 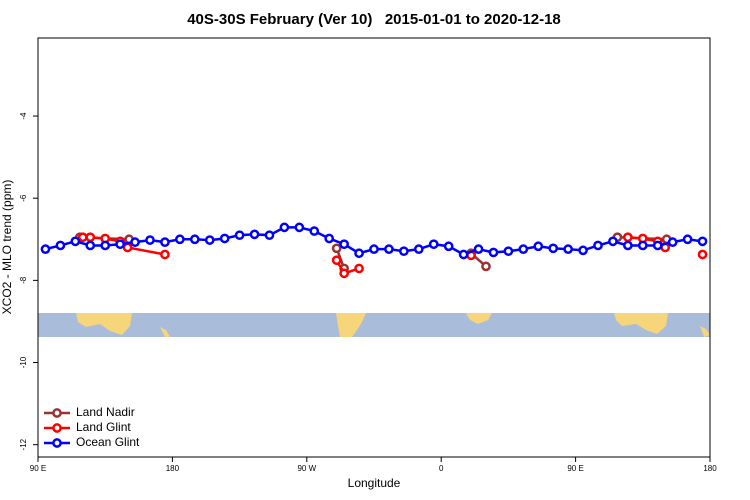 What do you see at coordinates (441, 468) in the screenshot?
I see `x-tick-label: 0` at bounding box center [441, 468].